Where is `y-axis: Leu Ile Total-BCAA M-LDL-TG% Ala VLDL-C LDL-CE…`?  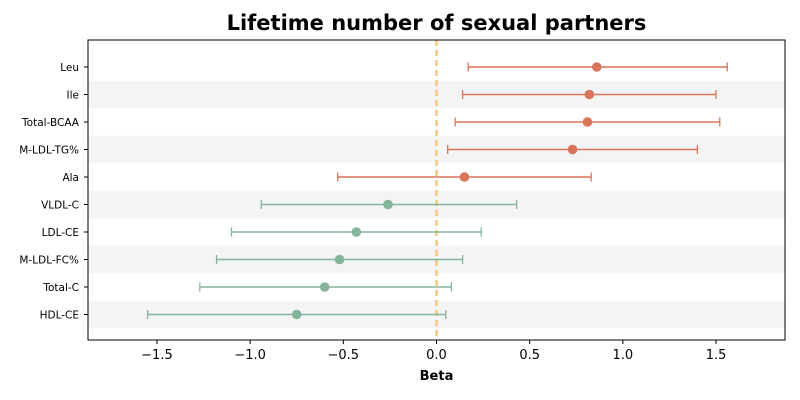 y-axis: Leu Ile Total-BCAA M-LDL-TG% Ala VLDL-C LDL-CE… is located at coordinates (53, 192).